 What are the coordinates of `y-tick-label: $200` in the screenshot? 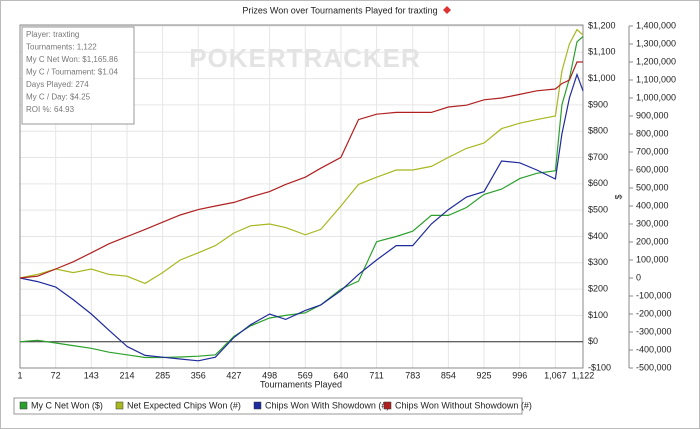 It's located at (598, 288).